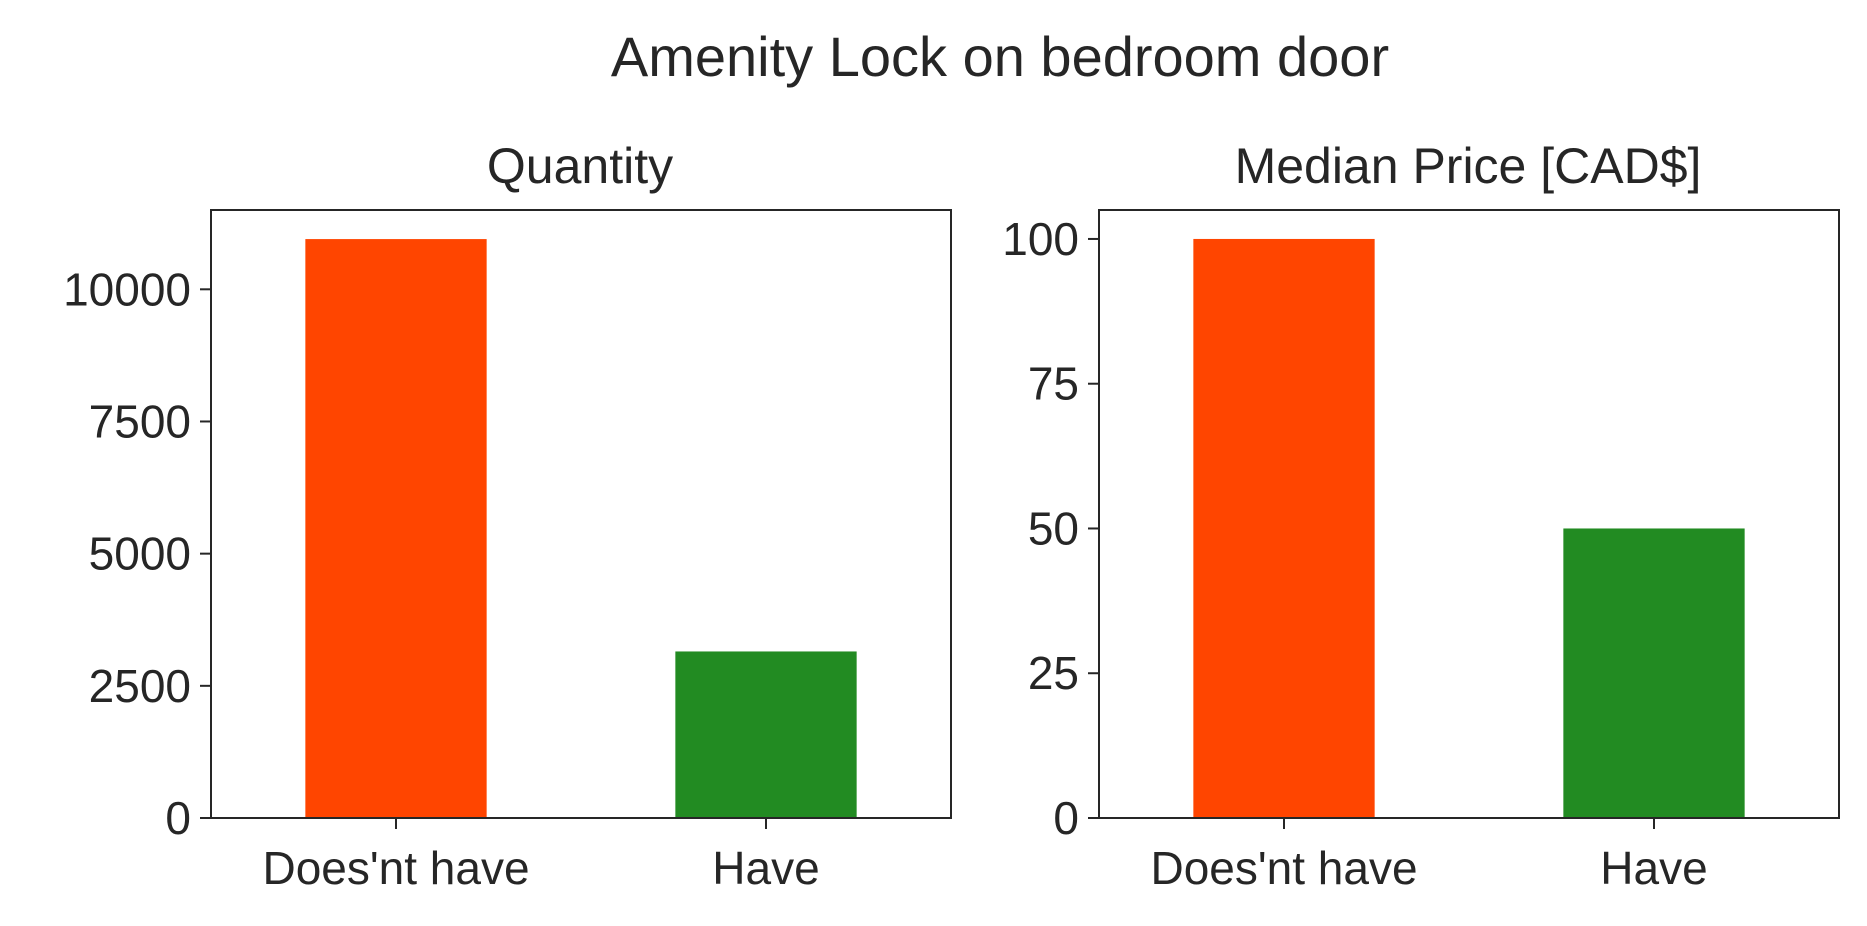 This screenshot has height=926, width=1867. Describe the element at coordinates (1053, 384) in the screenshot. I see `y-tick-label-median-price: 75` at that location.